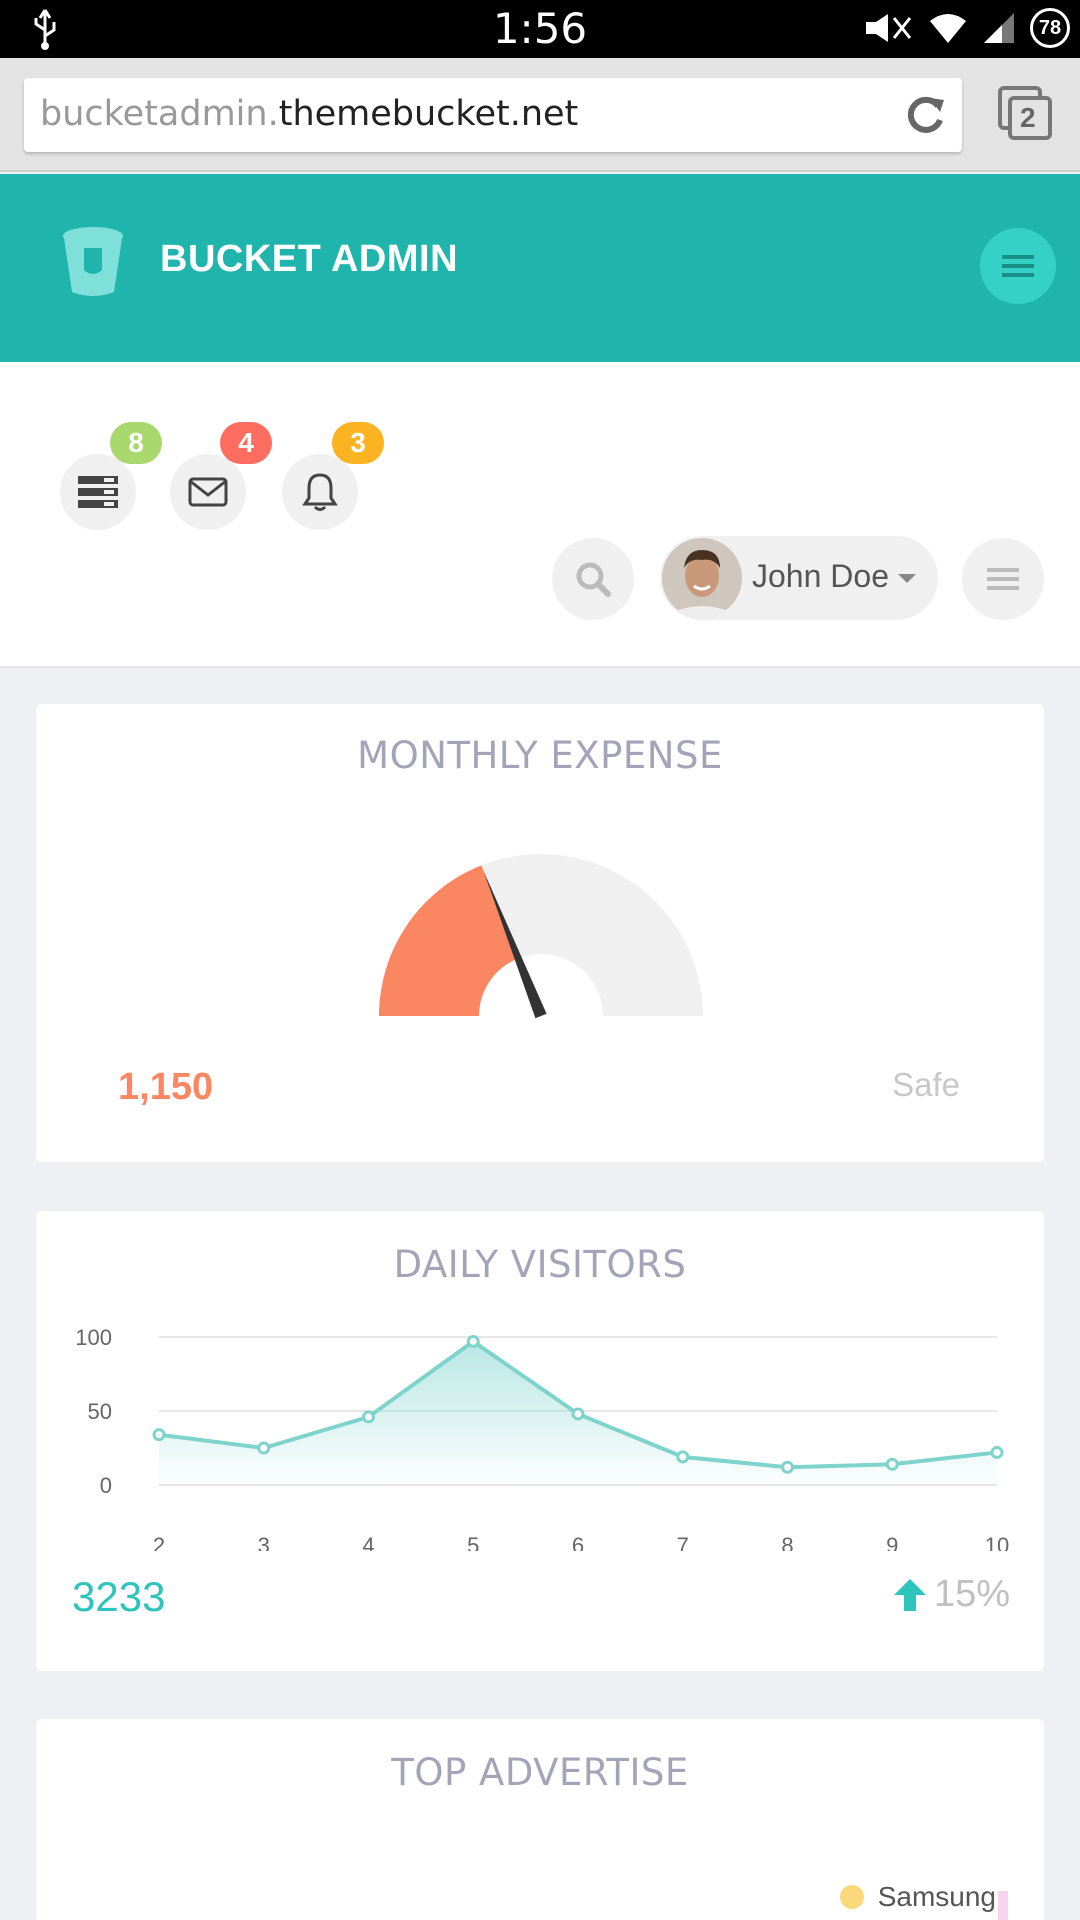 This screenshot has width=1080, height=1920. I want to click on envelope-icon, so click(208, 492).